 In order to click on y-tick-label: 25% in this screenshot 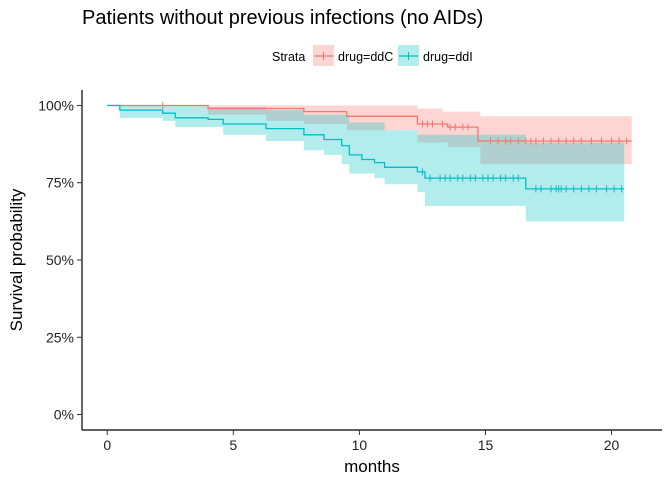, I will do `click(60, 337)`.